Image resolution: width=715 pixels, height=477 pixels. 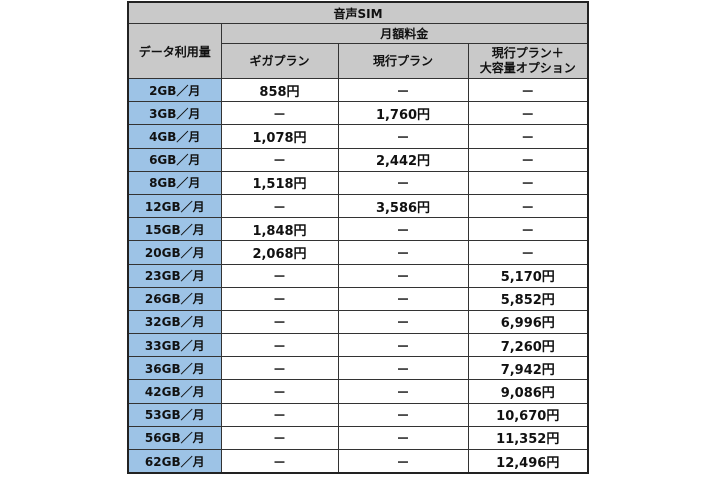 I want to click on option-plan-cell: 6,996円, so click(x=528, y=322).